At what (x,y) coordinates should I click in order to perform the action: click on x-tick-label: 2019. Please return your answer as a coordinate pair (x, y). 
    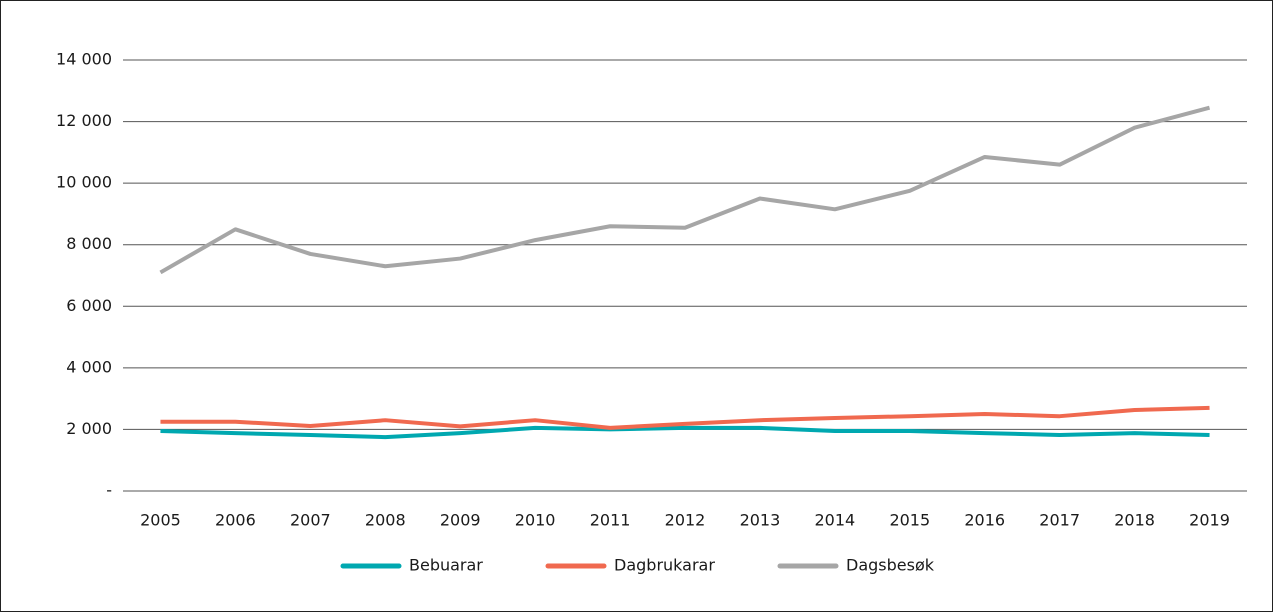
    Looking at the image, I should click on (1209, 520).